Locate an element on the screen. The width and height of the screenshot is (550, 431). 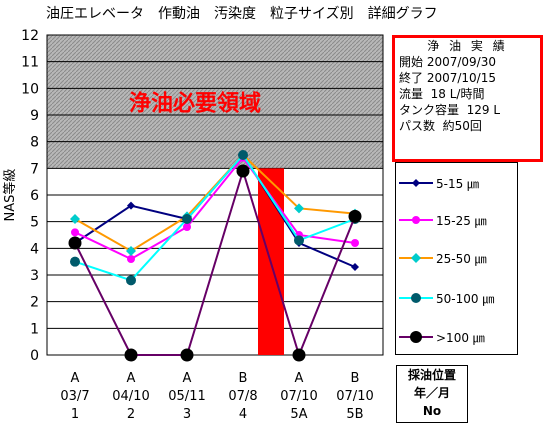
sample-label-no: No is located at coordinates (432, 411).